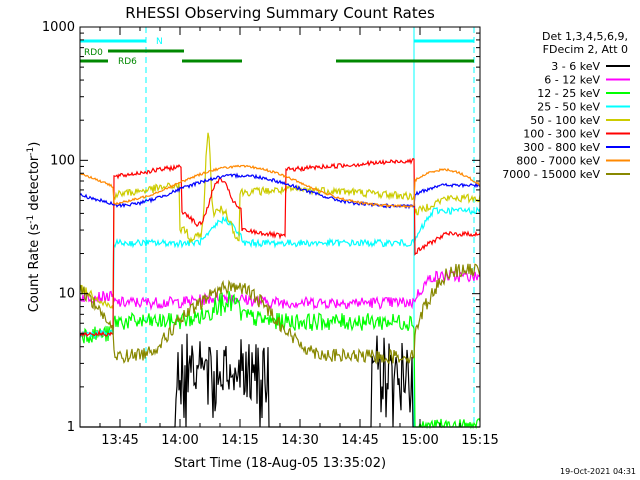 Image resolution: width=640 pixels, height=480 pixels. What do you see at coordinates (93, 53) in the screenshot?
I see `flag-label-rd0: RD0` at bounding box center [93, 53].